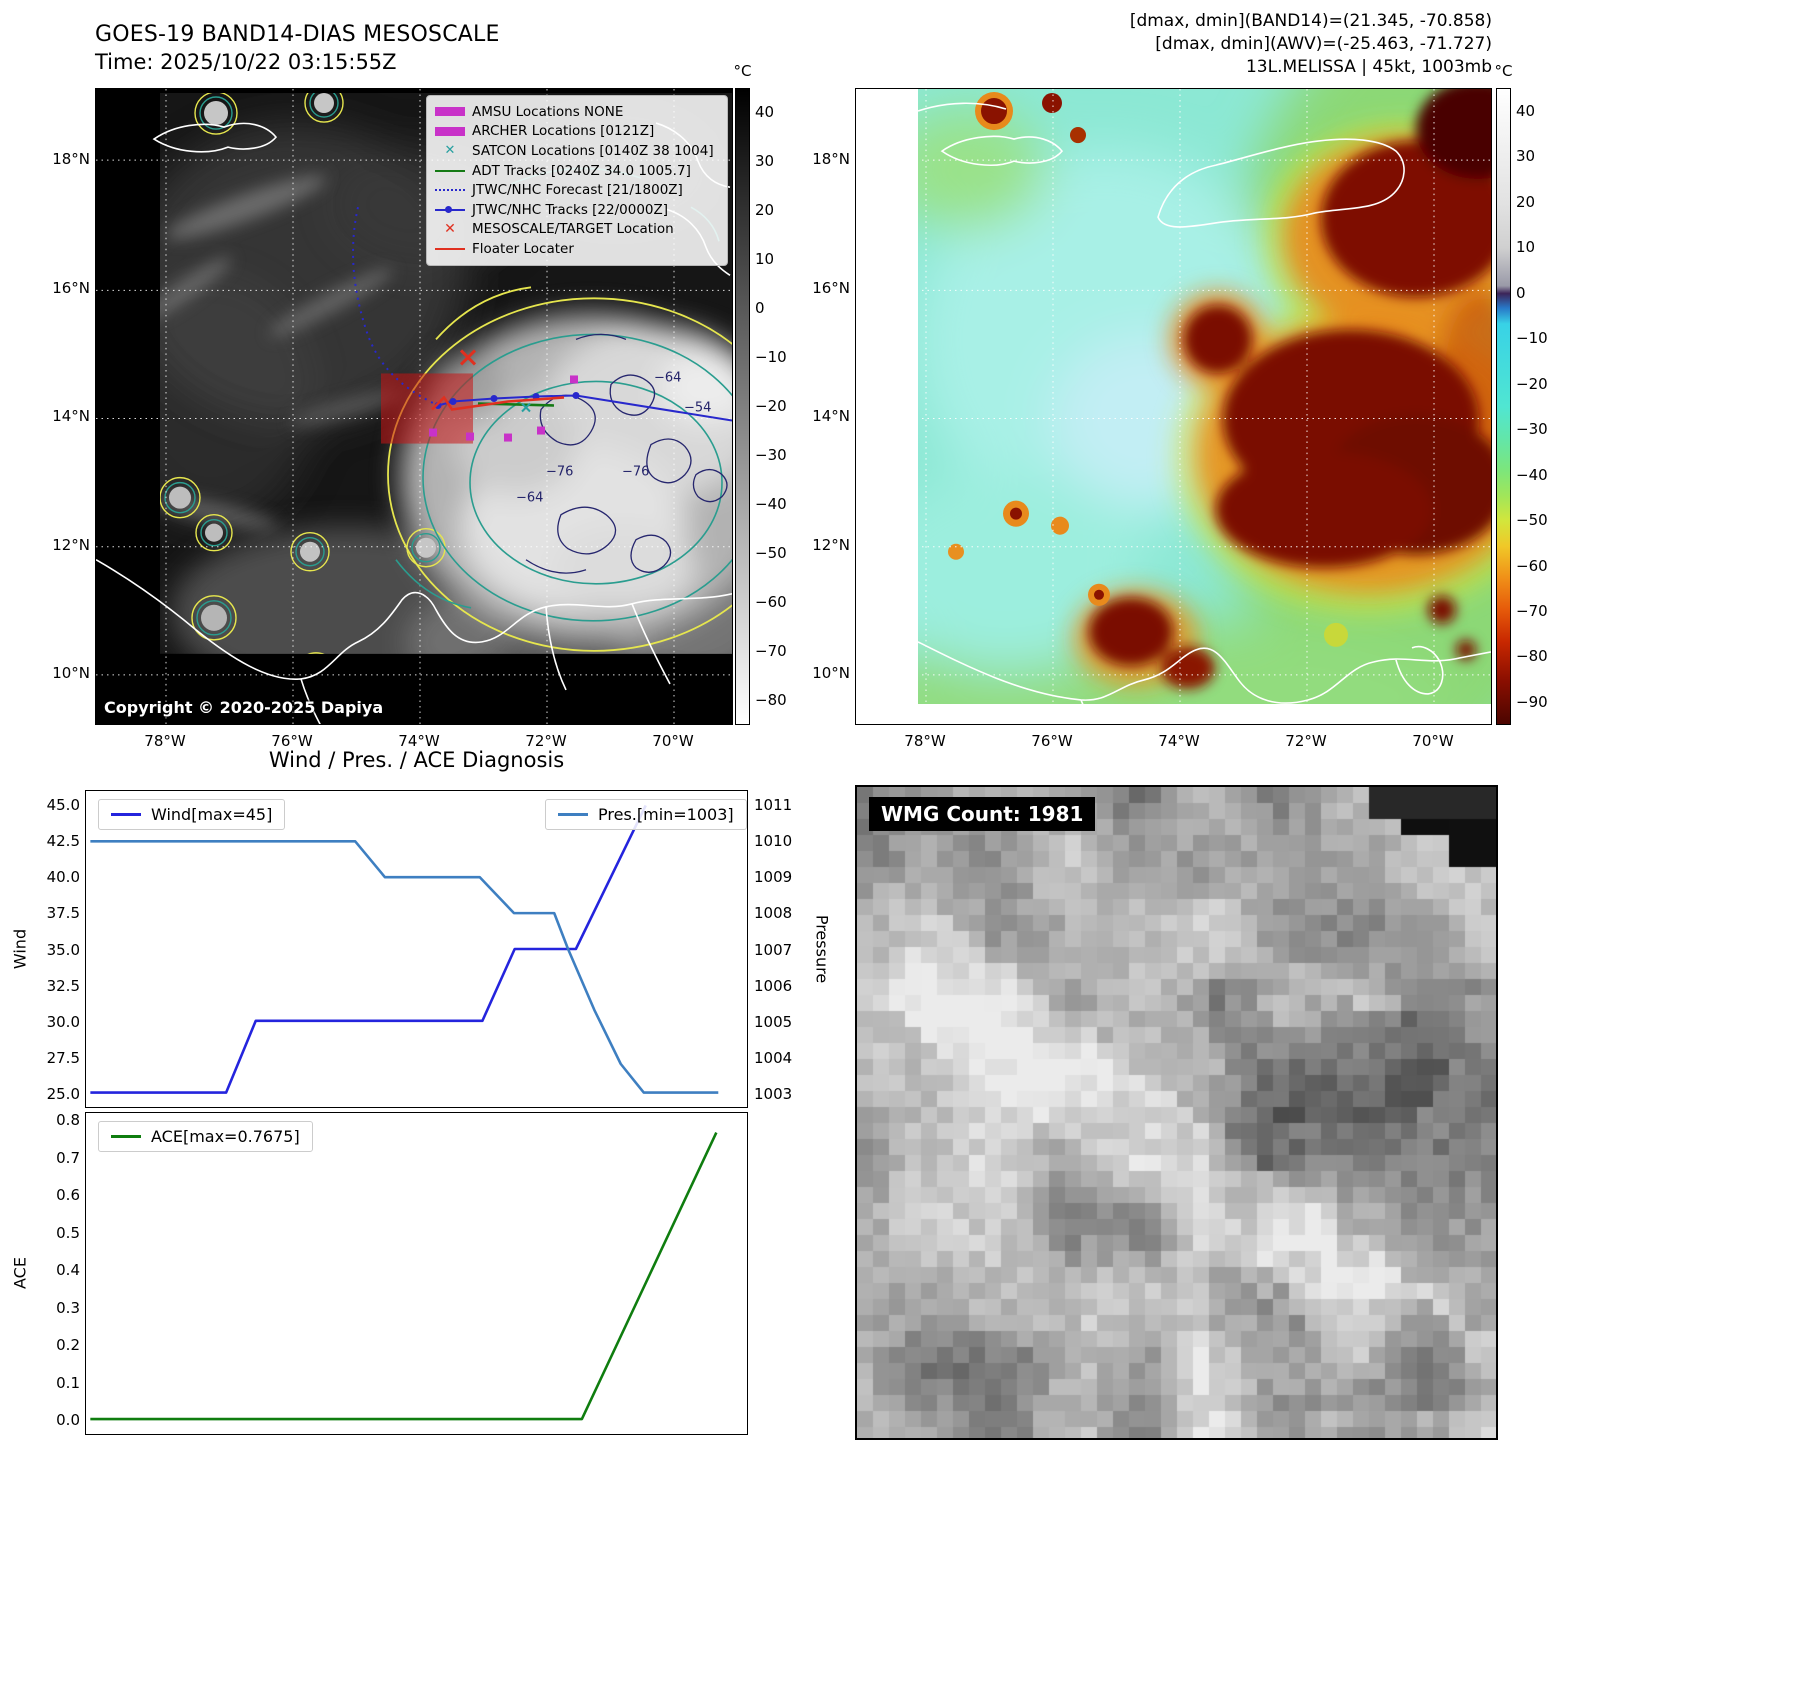 This screenshot has height=1690, width=1801. Describe the element at coordinates (63, 805) in the screenshot. I see `wind-tick: 45.0` at that location.